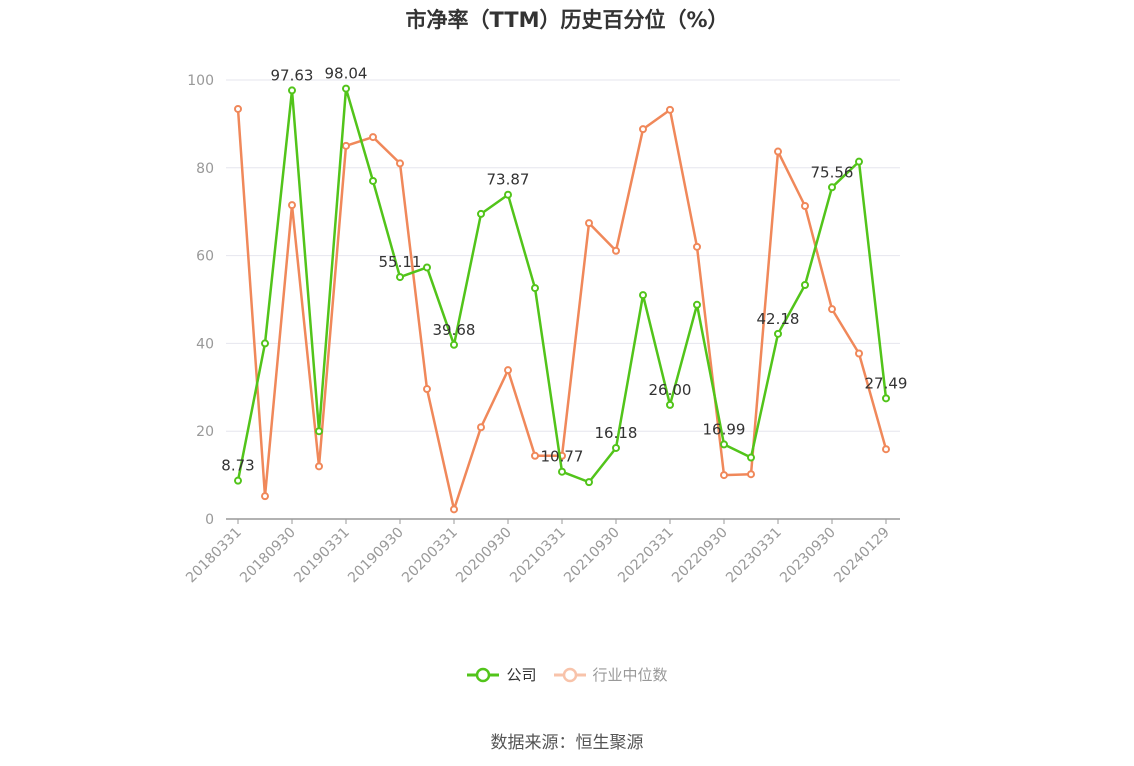 This screenshot has width=1134, height=766. I want to click on x-tick-label: 20190331, so click(322, 556).